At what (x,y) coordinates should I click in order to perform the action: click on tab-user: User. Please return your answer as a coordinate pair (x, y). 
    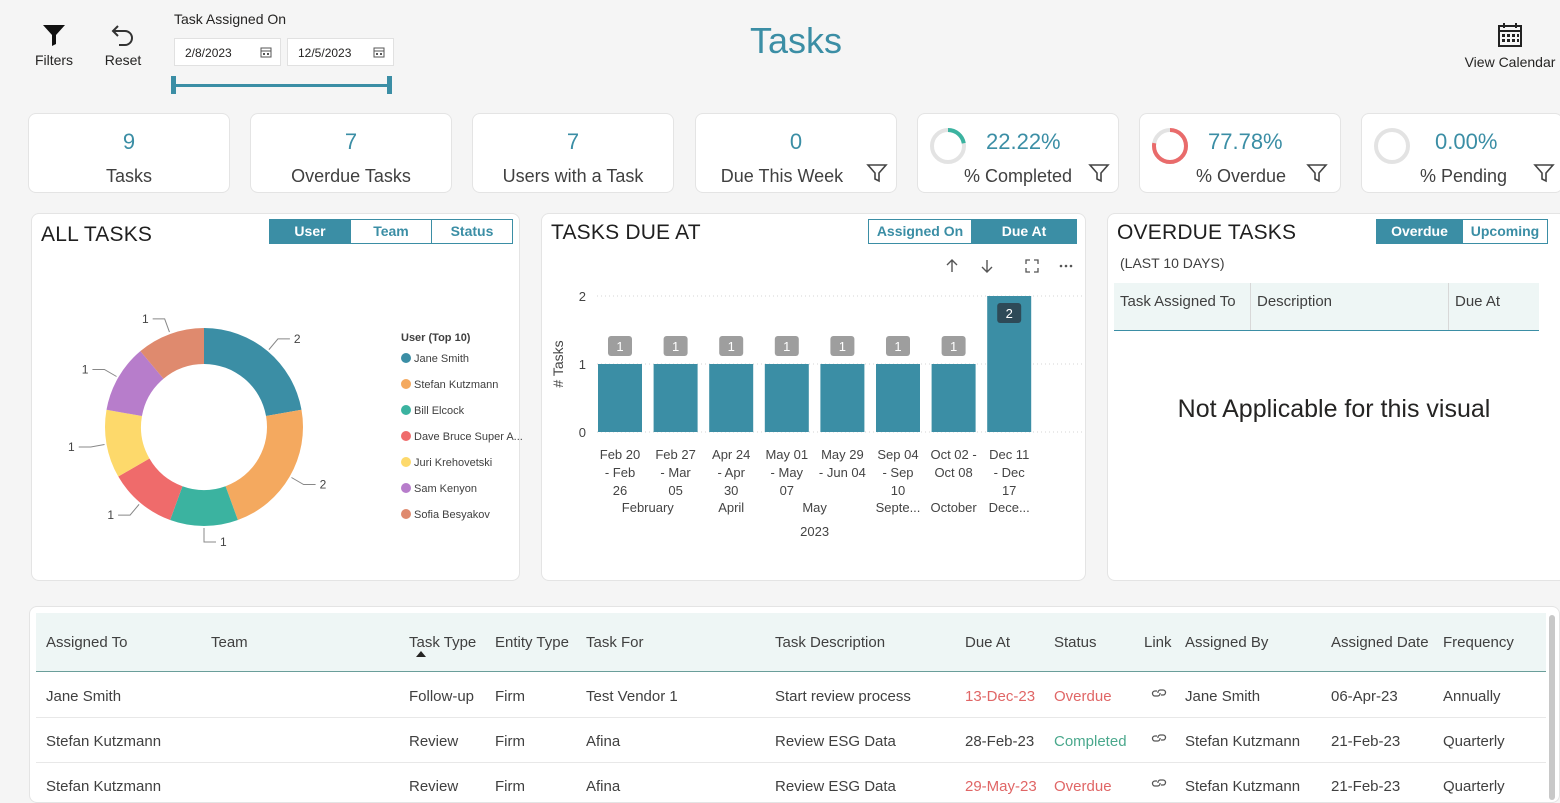
    Looking at the image, I should click on (310, 231).